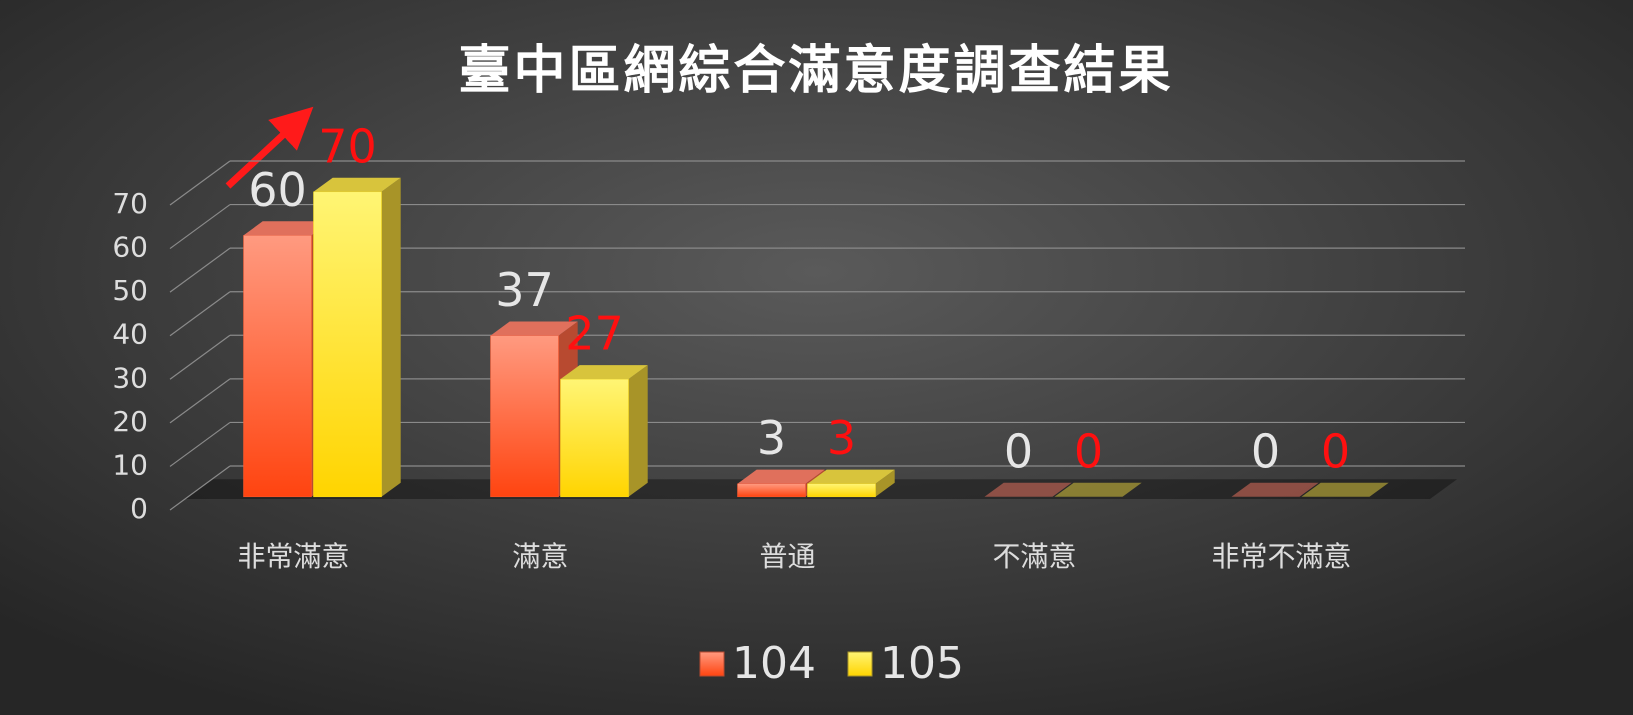 The image size is (1633, 715). What do you see at coordinates (130, 421) in the screenshot?
I see `y-tick-label: 20` at bounding box center [130, 421].